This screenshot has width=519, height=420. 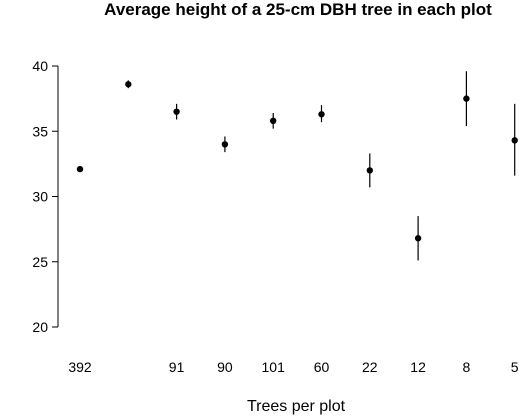 I want to click on x-axis-tick-label: 60, so click(x=322, y=367).